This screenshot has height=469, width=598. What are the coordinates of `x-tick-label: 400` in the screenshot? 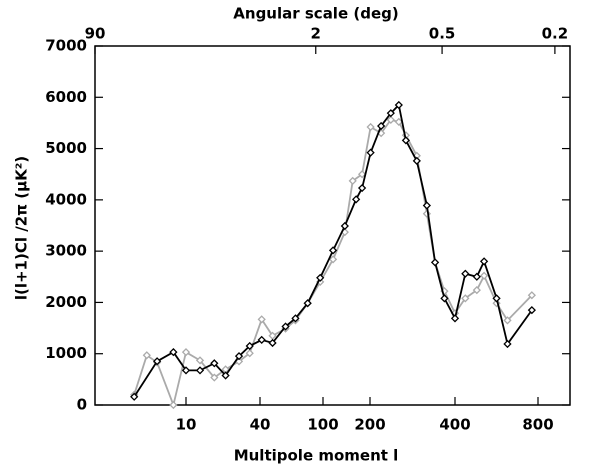 It's located at (454, 425).